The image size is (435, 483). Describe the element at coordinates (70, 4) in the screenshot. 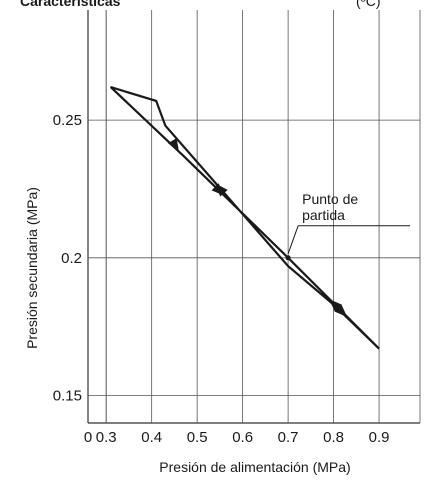

I see `chart-title-fragment: Características` at that location.